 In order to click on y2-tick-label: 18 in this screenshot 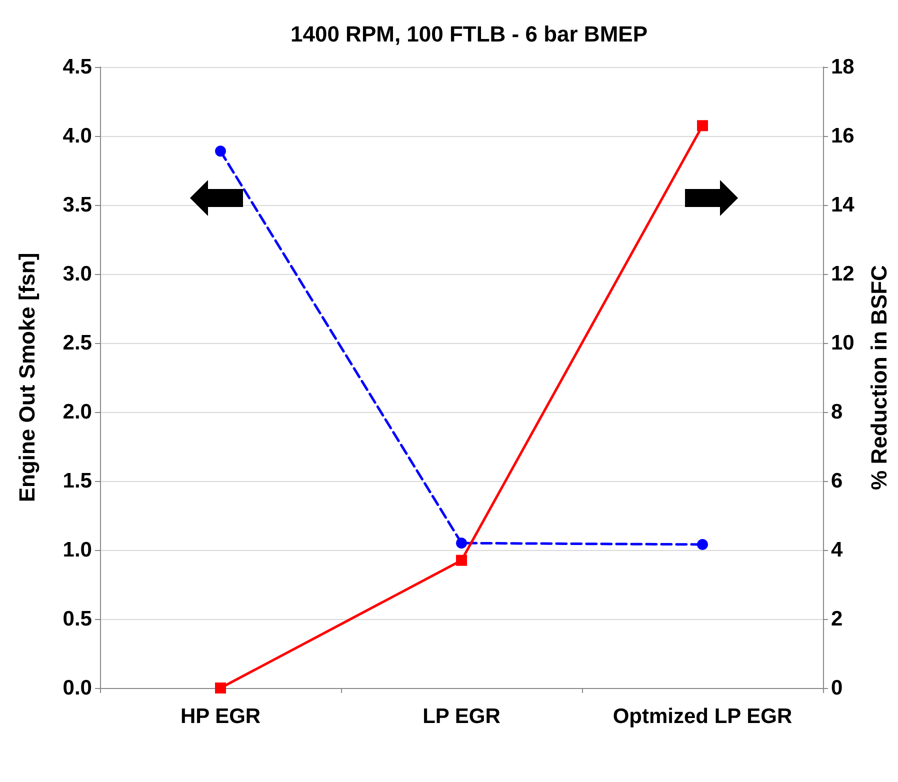, I will do `click(843, 67)`.